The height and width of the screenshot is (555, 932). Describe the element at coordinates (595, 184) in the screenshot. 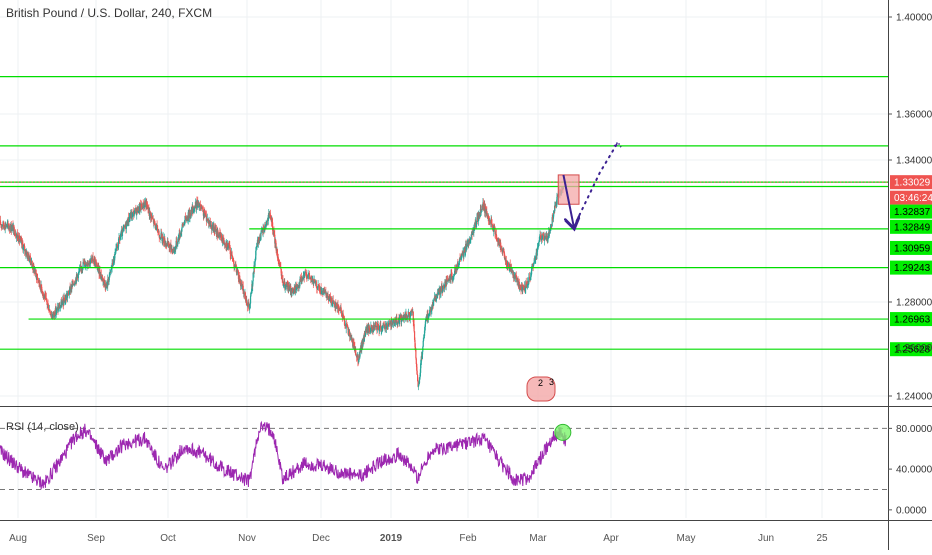

I see `forecast-path-dotted` at that location.